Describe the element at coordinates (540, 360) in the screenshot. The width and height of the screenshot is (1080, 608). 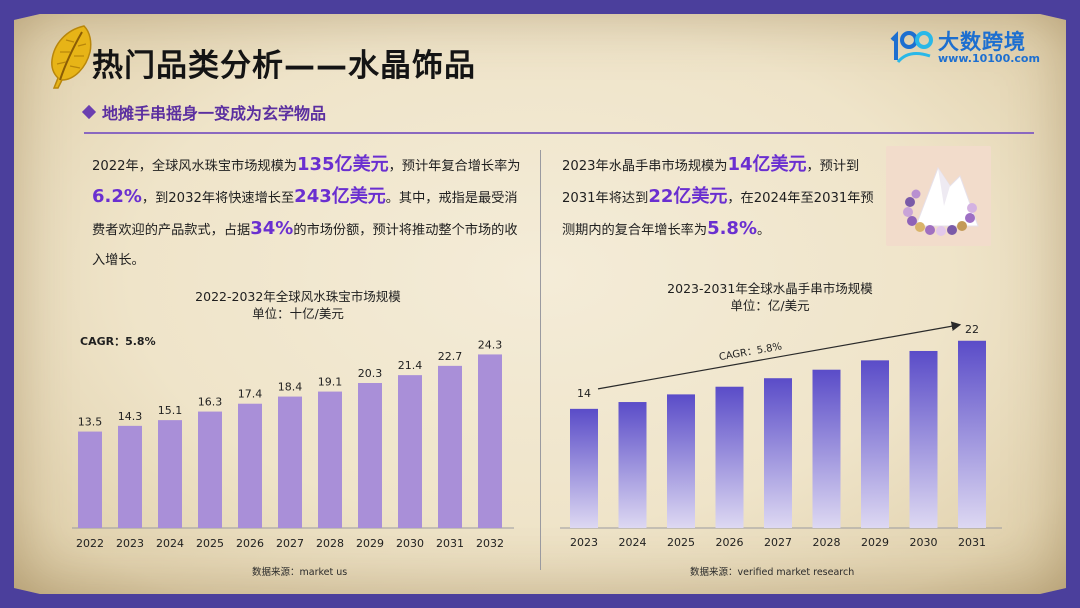
I see `column-divider` at that location.